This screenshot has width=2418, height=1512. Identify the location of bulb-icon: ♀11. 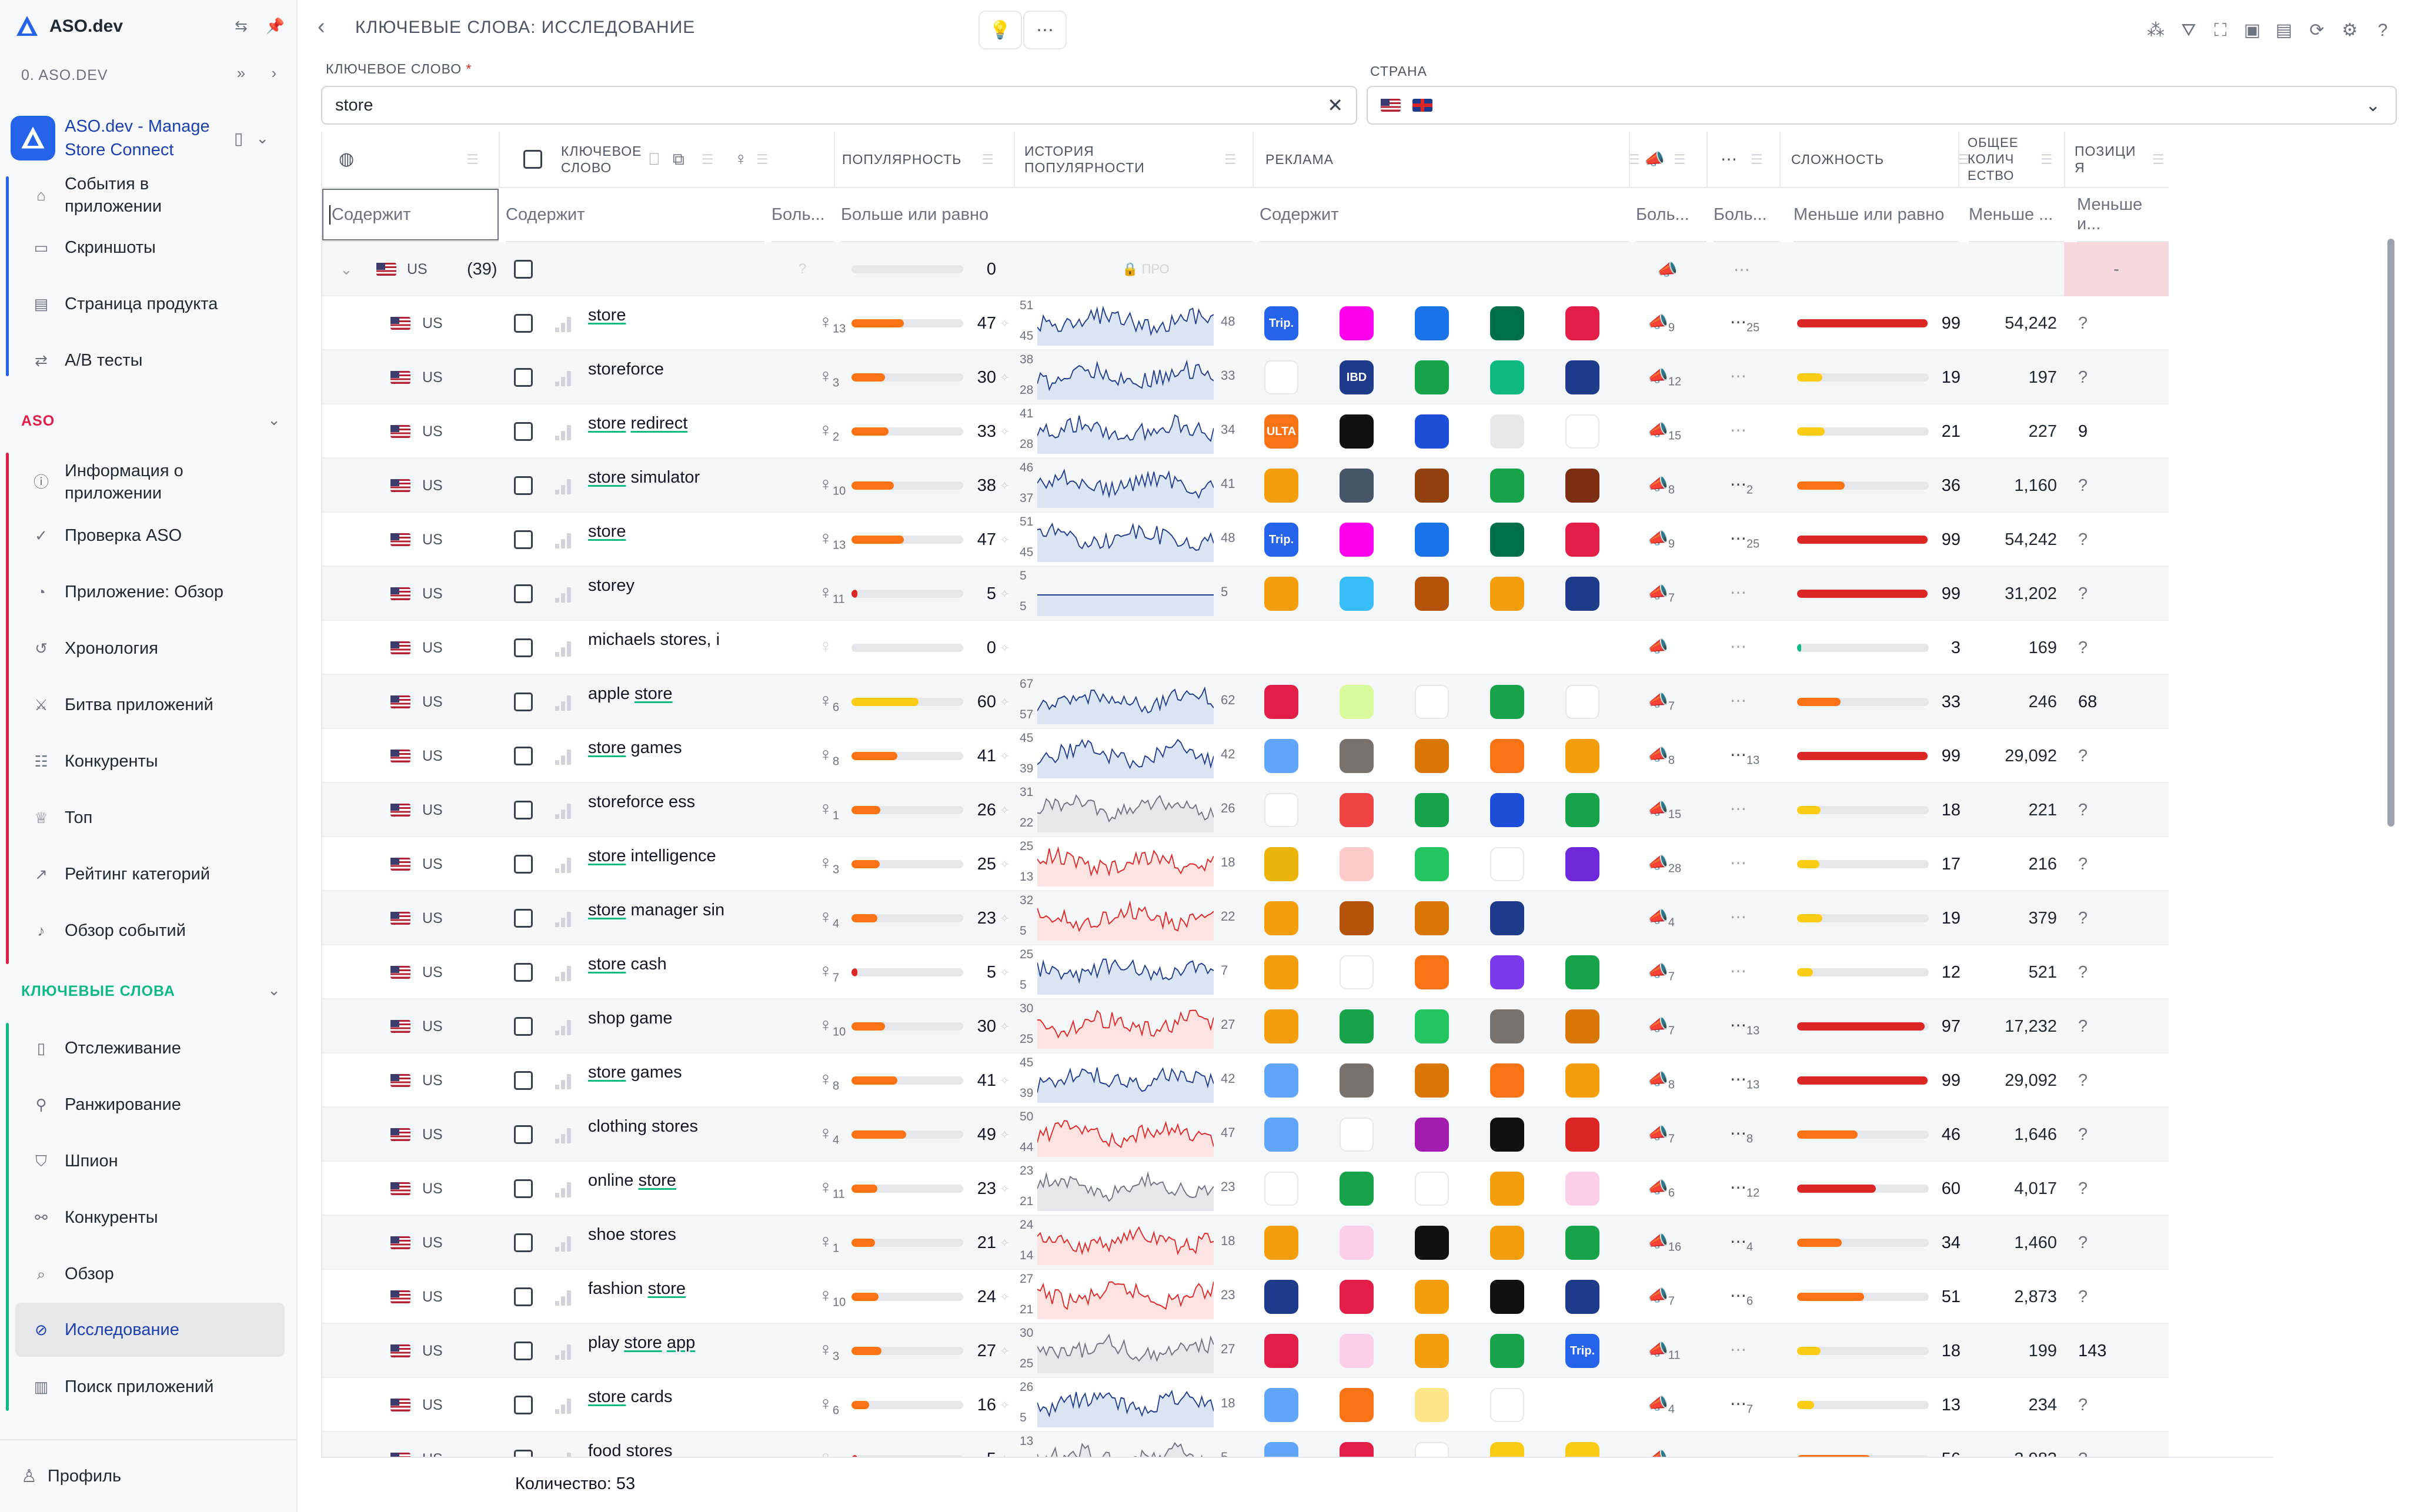
(832, 594).